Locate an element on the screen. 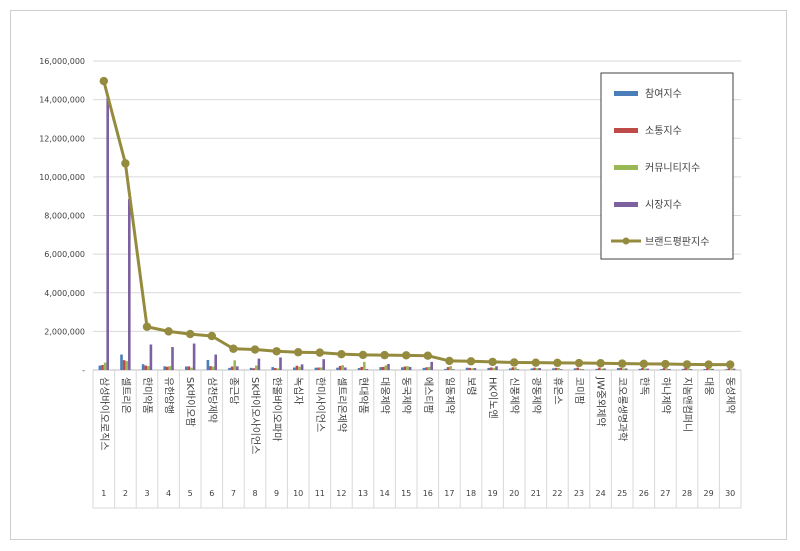 Image resolution: width=800 pixels, height=551 pixels. x-category-label: HK이노엔 is located at coordinates (493, 398).